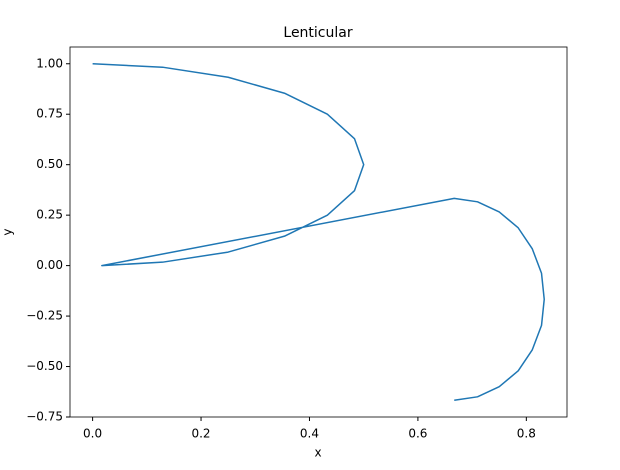 This screenshot has width=620, height=470. Describe the element at coordinates (92, 434) in the screenshot. I see `x-tick-label: 0.0` at that location.